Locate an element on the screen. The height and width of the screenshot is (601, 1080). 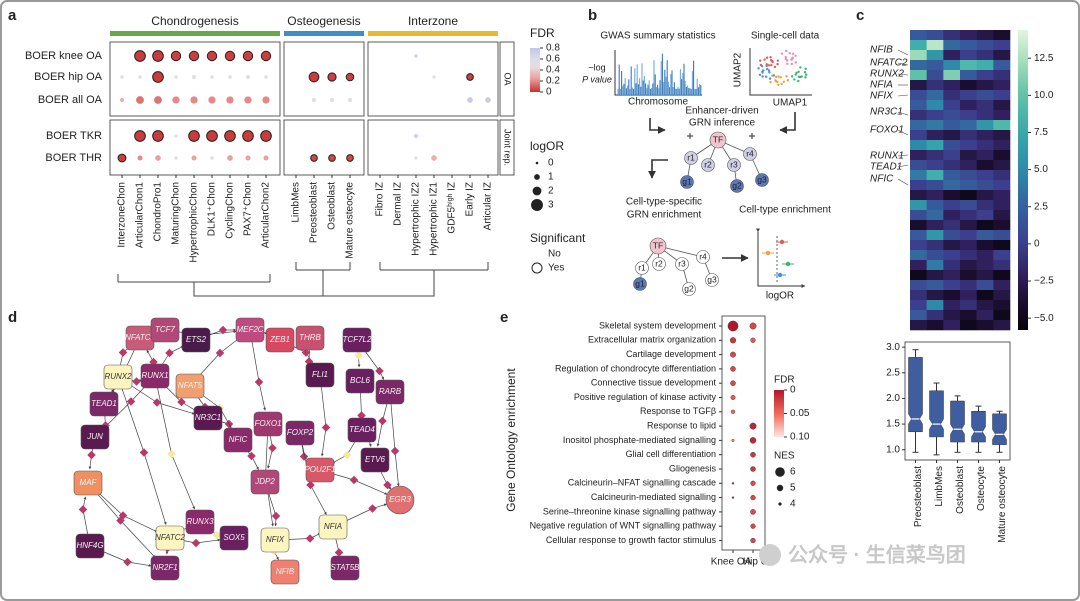
tf-label: NFIC is located at coordinates (238, 439).